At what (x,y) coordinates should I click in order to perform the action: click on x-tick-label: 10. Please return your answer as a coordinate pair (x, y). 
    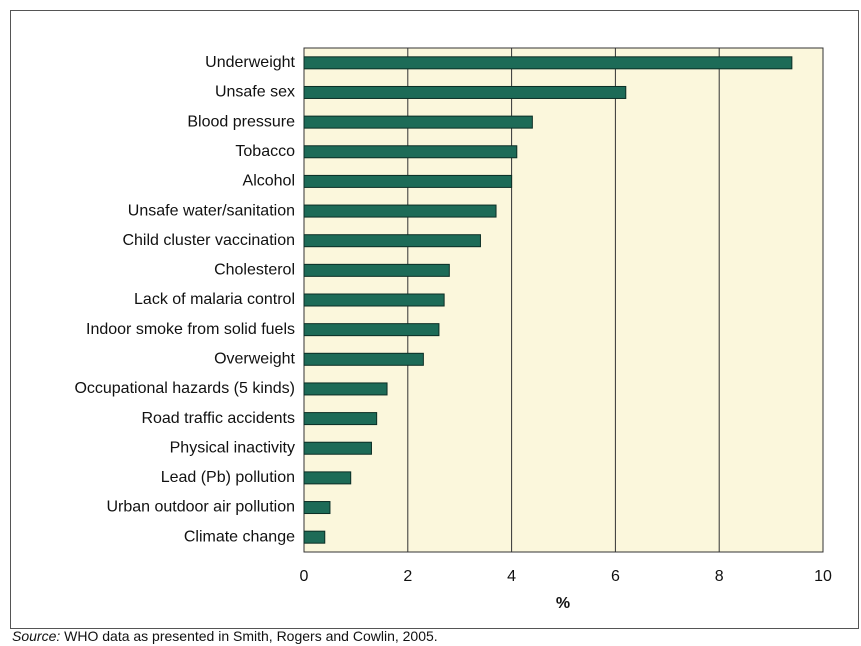
    Looking at the image, I should click on (823, 576).